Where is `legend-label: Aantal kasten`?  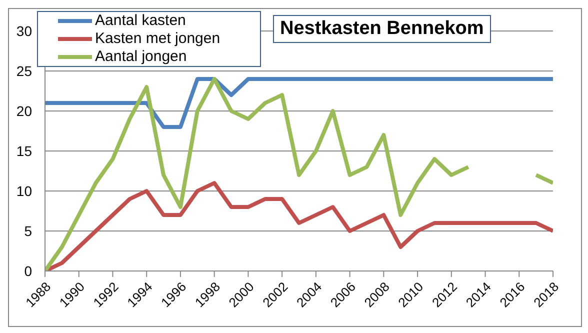
legend-label: Aantal kasten is located at coordinates (140, 21).